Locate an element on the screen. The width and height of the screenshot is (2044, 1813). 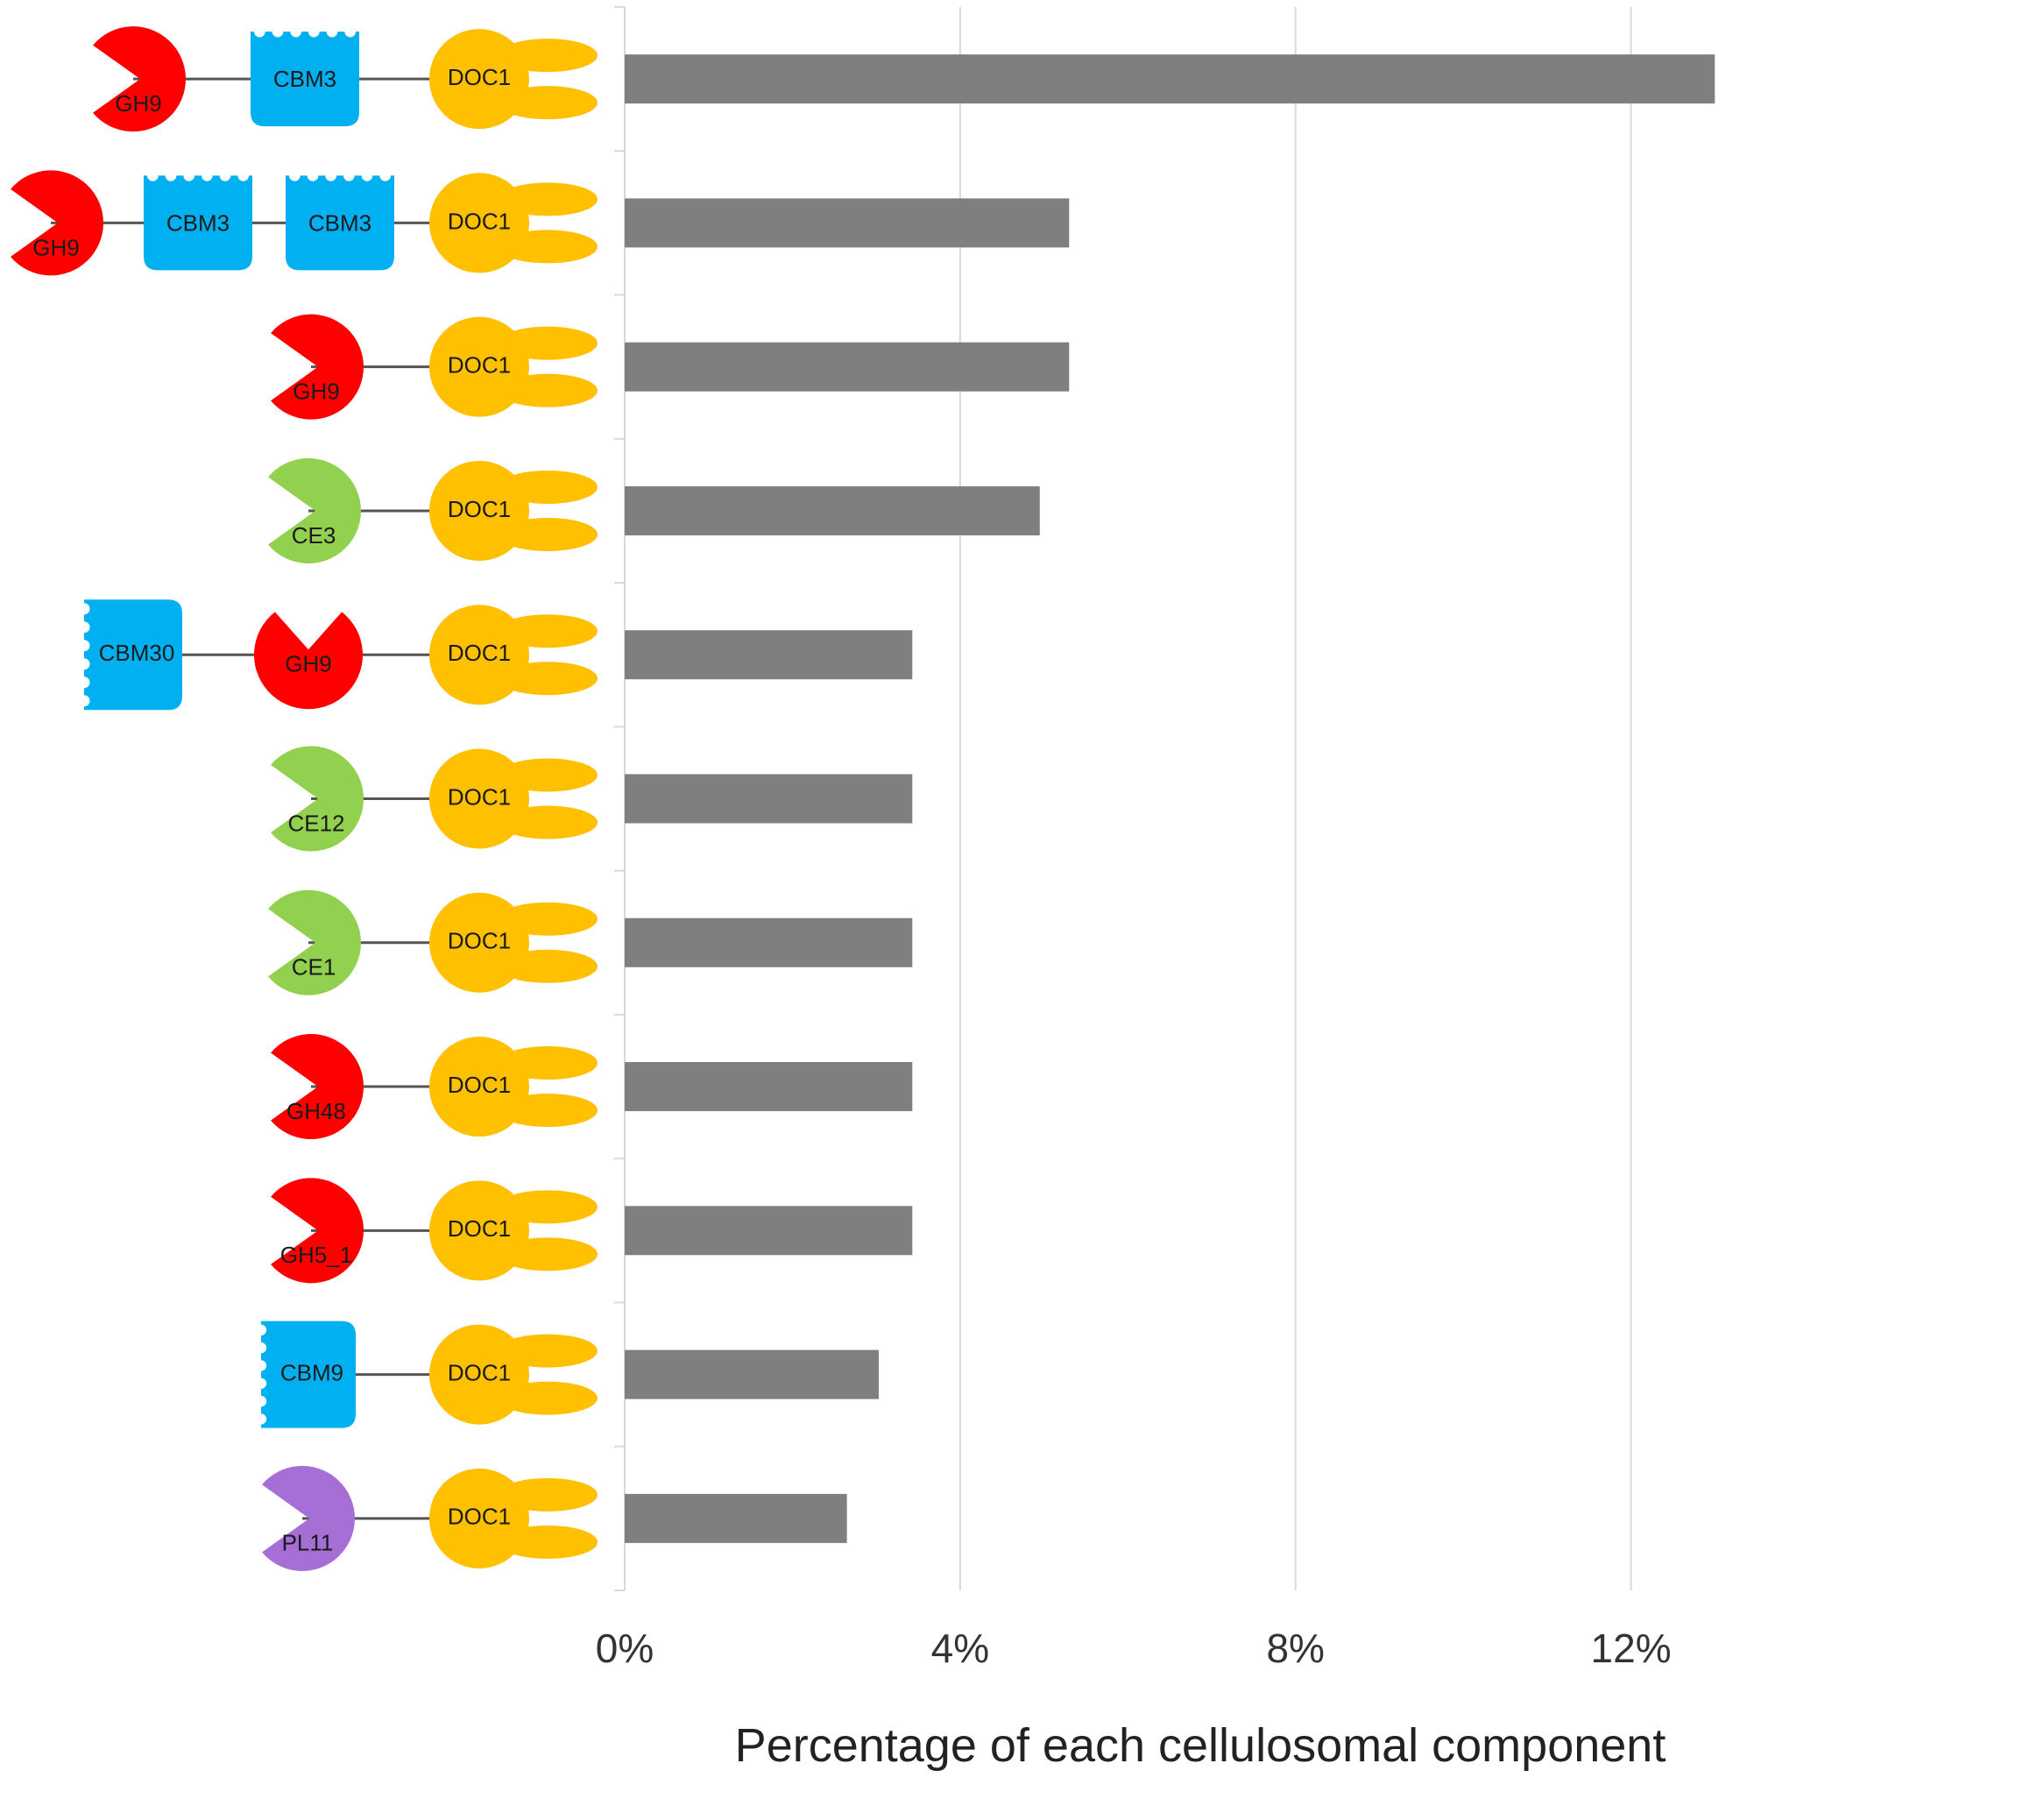
domain-label: CE1 is located at coordinates (314, 968).